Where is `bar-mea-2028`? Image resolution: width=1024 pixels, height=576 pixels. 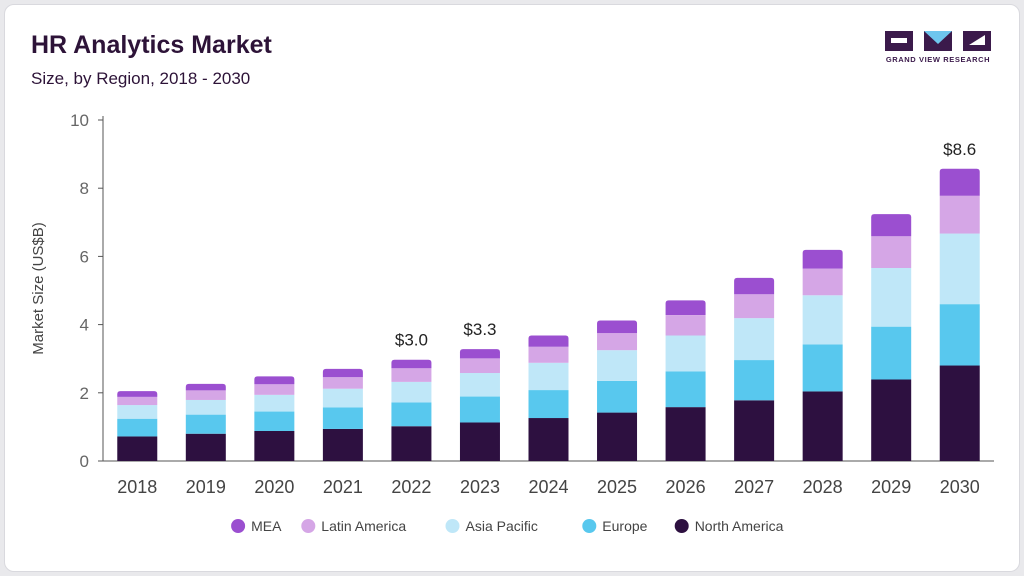 bar-mea-2028 is located at coordinates (822, 259).